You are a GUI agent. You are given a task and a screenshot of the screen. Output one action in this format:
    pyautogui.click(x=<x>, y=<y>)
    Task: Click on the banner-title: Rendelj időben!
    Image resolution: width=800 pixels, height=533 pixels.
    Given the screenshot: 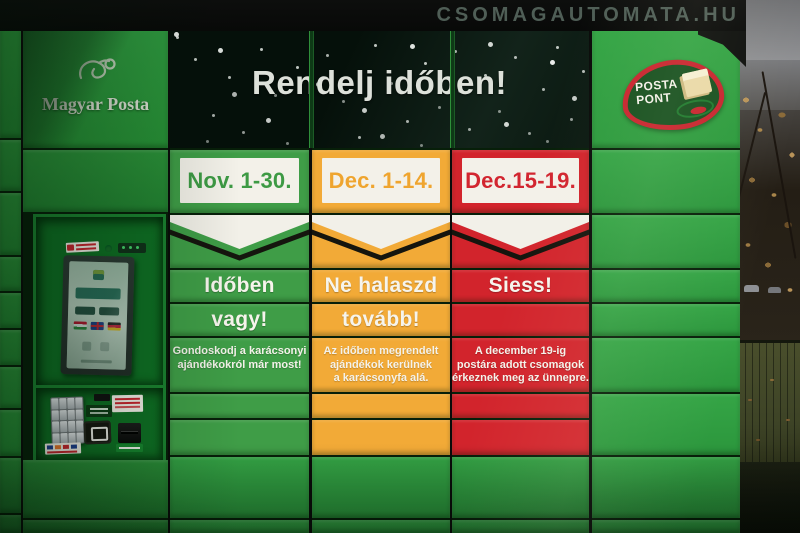 What is the action you would take?
    pyautogui.click(x=379, y=82)
    